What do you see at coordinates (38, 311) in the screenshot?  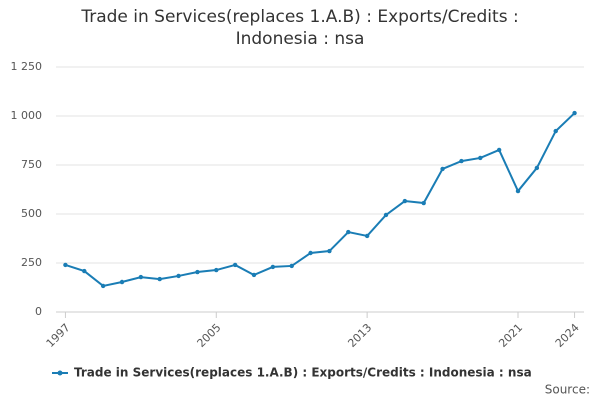 I see `y-tick-label: 0` at bounding box center [38, 311].